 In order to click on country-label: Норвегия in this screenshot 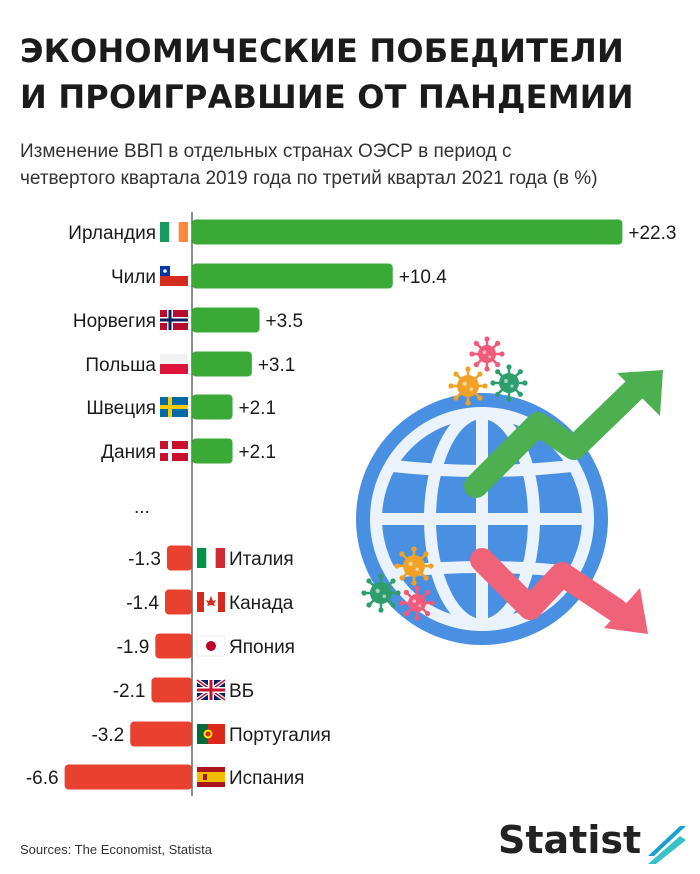, I will do `click(114, 321)`.